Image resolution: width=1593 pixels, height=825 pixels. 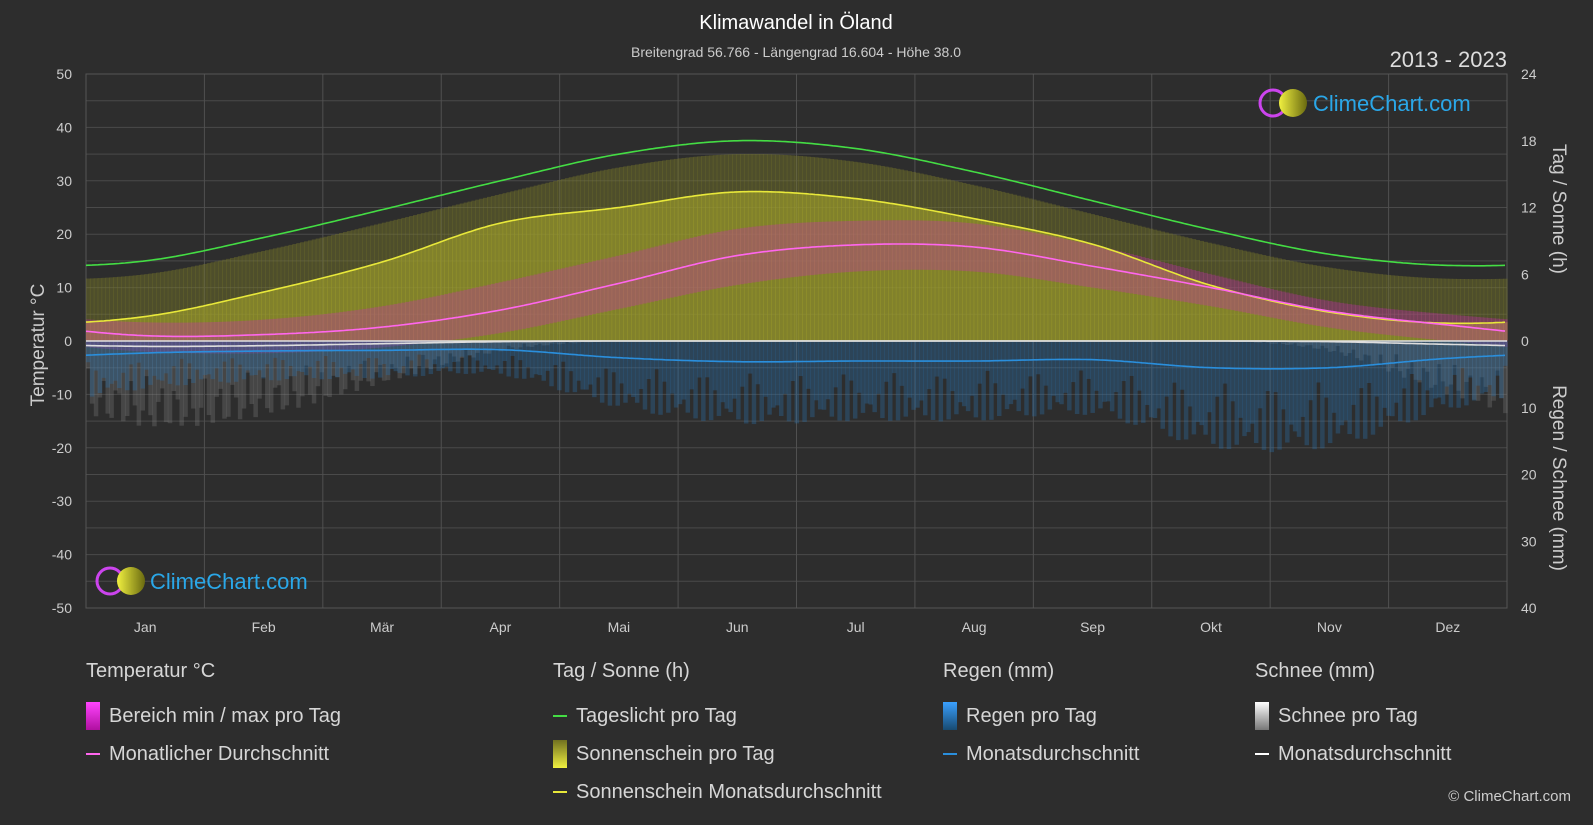 I want to click on logo-top: ClimeChart.com, so click(x=1364, y=103).